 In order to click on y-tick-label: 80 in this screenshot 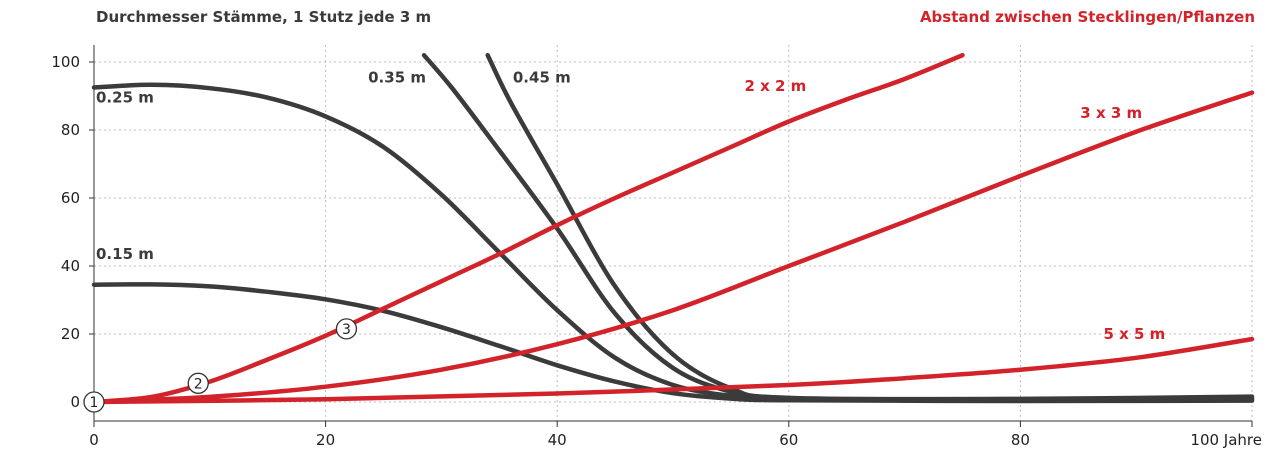, I will do `click(70, 130)`.